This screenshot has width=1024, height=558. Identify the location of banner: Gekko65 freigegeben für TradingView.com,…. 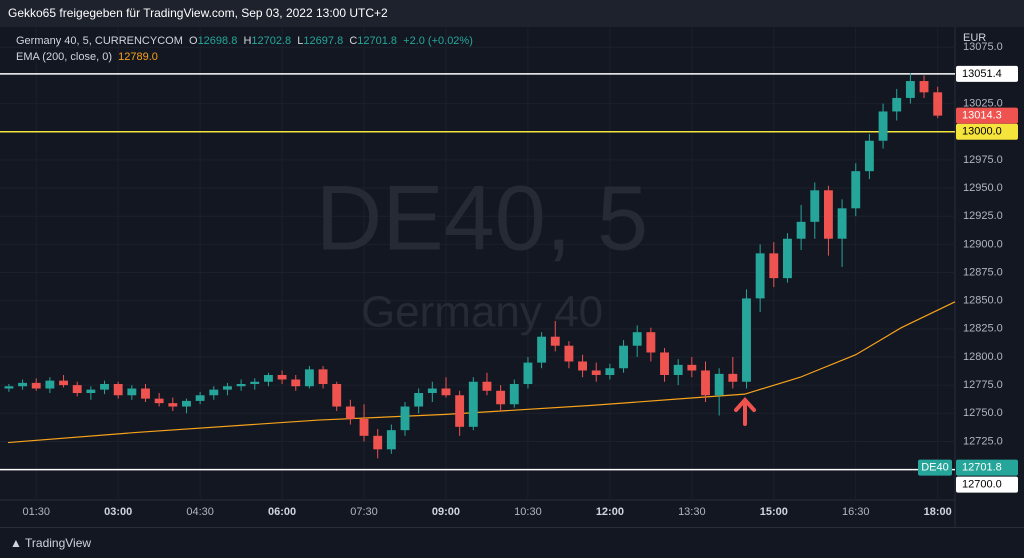
(512, 13).